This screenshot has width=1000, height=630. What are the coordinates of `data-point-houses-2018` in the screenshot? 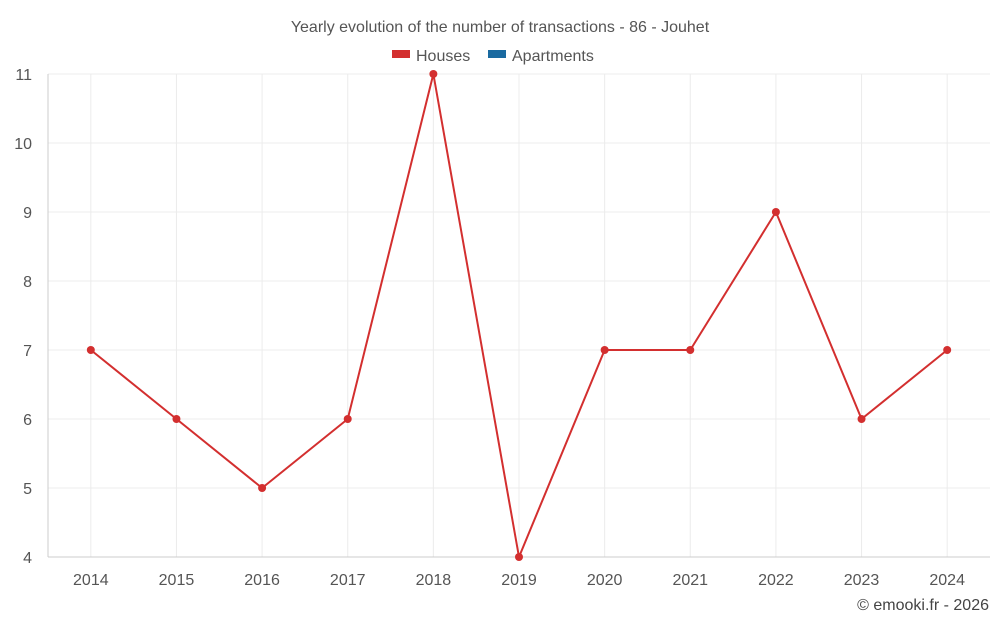 It's located at (433, 74).